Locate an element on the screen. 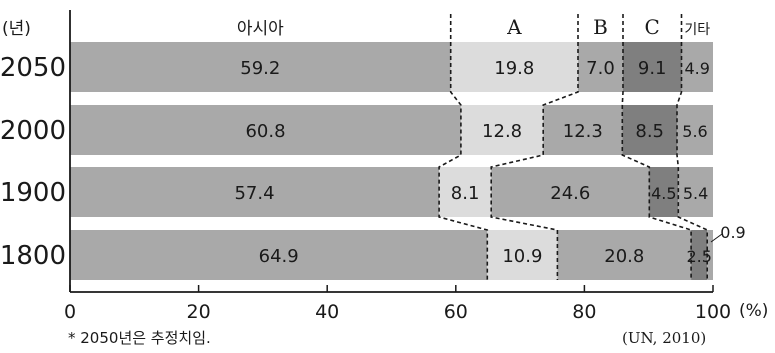 This screenshot has height=353, width=775. source-note: (UN, 2010) is located at coordinates (664, 338).